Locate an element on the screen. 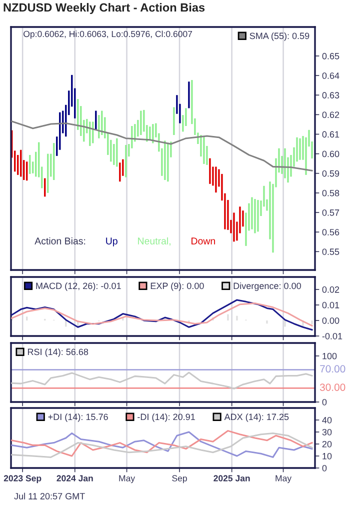 Image resolution: width=350 pixels, height=519 pixels. y-tick-label: 0.01 is located at coordinates (331, 305).